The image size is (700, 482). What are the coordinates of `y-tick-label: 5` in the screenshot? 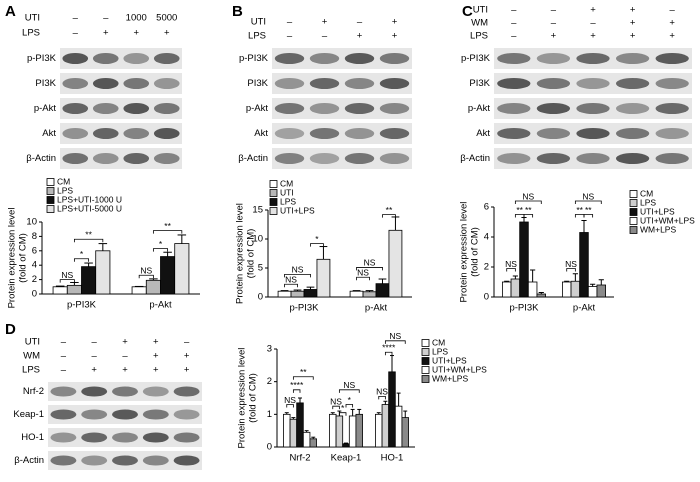 It's located at (260, 268).